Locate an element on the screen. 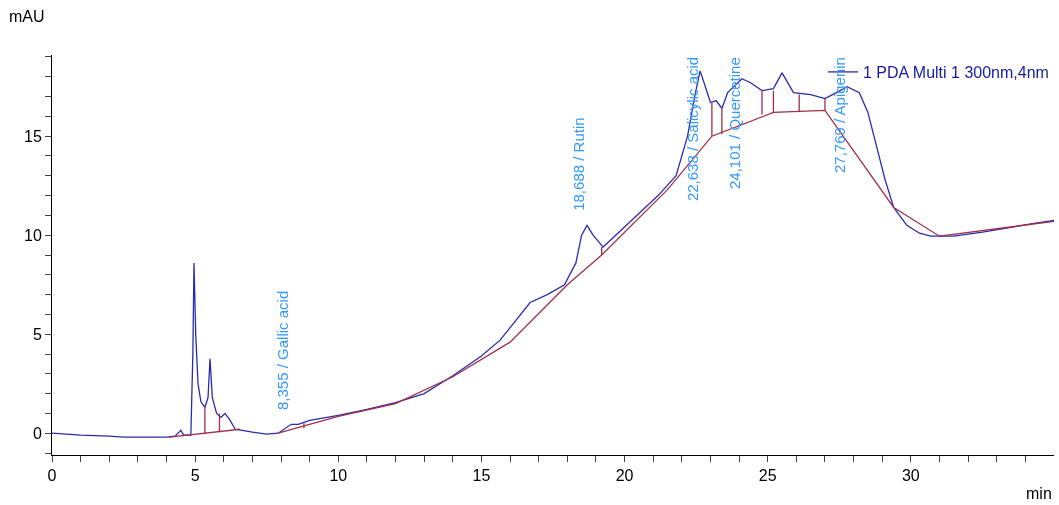 Image resolution: width=1059 pixels, height=505 pixels. annotation: 27,769 / Apigenin is located at coordinates (839, 115).